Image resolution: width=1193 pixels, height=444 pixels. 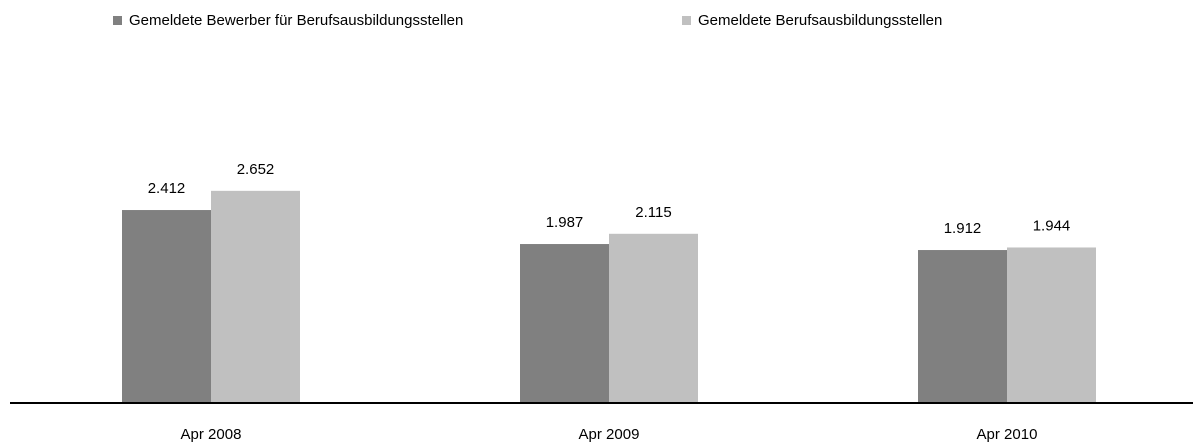 What do you see at coordinates (167, 188) in the screenshot?
I see `value-label: 2.412` at bounding box center [167, 188].